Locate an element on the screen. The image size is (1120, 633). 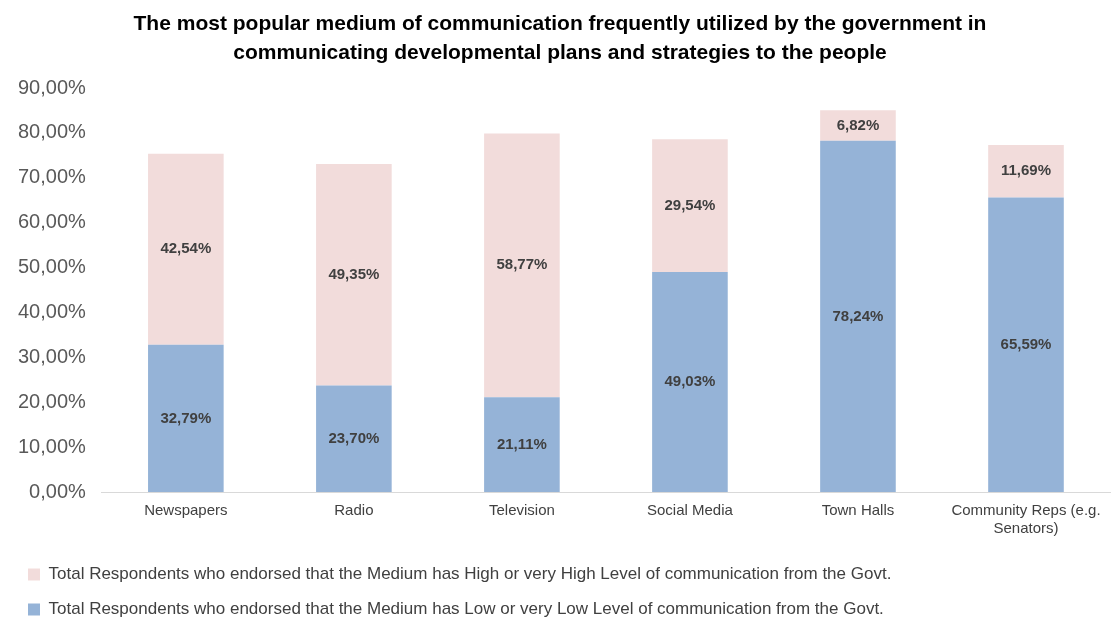
data-label: 11,69% is located at coordinates (1026, 170).